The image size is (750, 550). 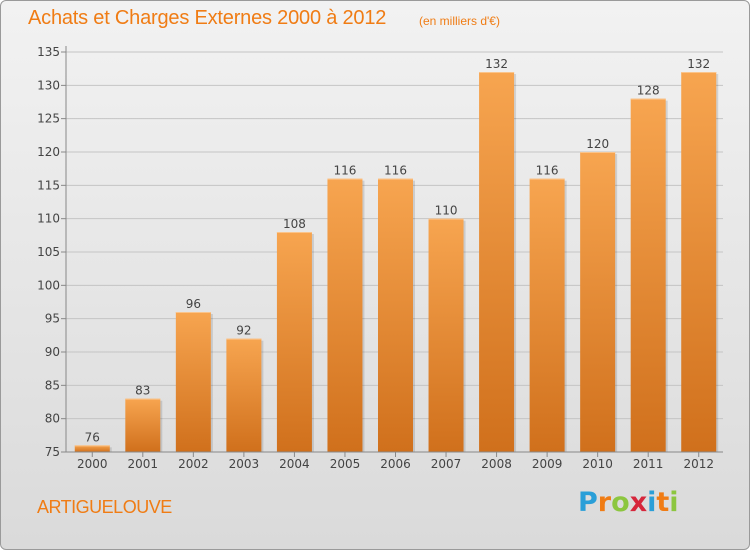 I want to click on x-tick-label: 2011, so click(x=648, y=464).